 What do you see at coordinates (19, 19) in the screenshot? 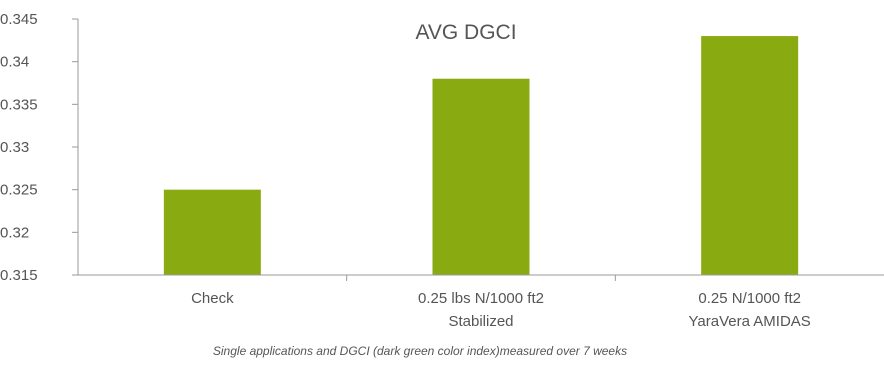
I see `y-tick-label: 0.345` at bounding box center [19, 19].